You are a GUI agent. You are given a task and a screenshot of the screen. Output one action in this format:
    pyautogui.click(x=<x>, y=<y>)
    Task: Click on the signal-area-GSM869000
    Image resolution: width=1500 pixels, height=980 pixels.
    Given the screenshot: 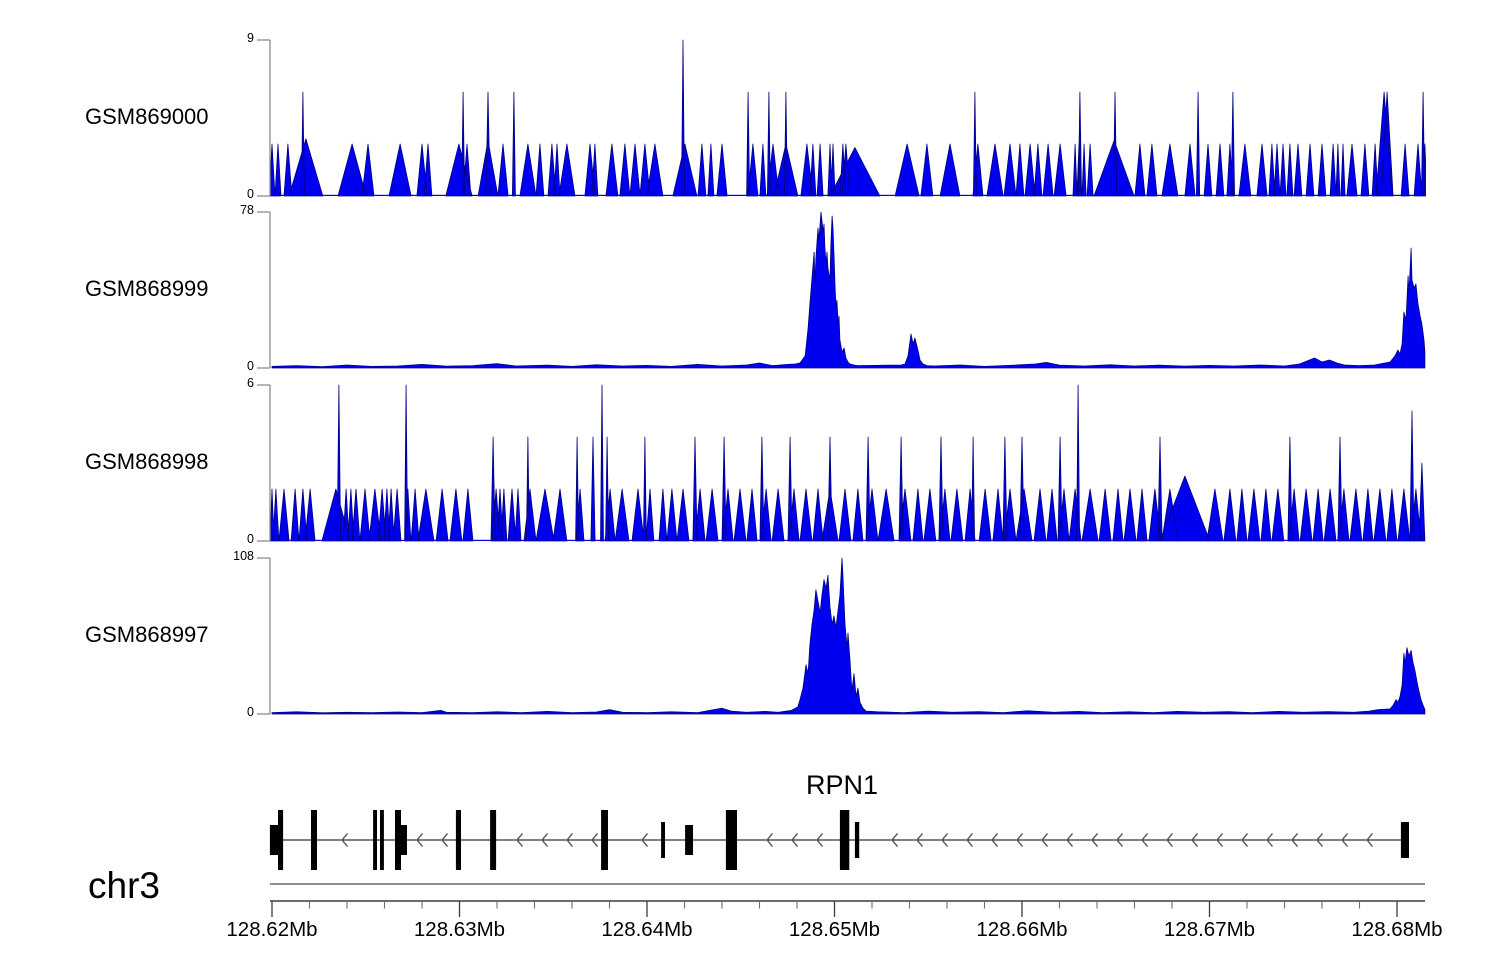 What is the action you would take?
    pyautogui.click(x=847, y=118)
    